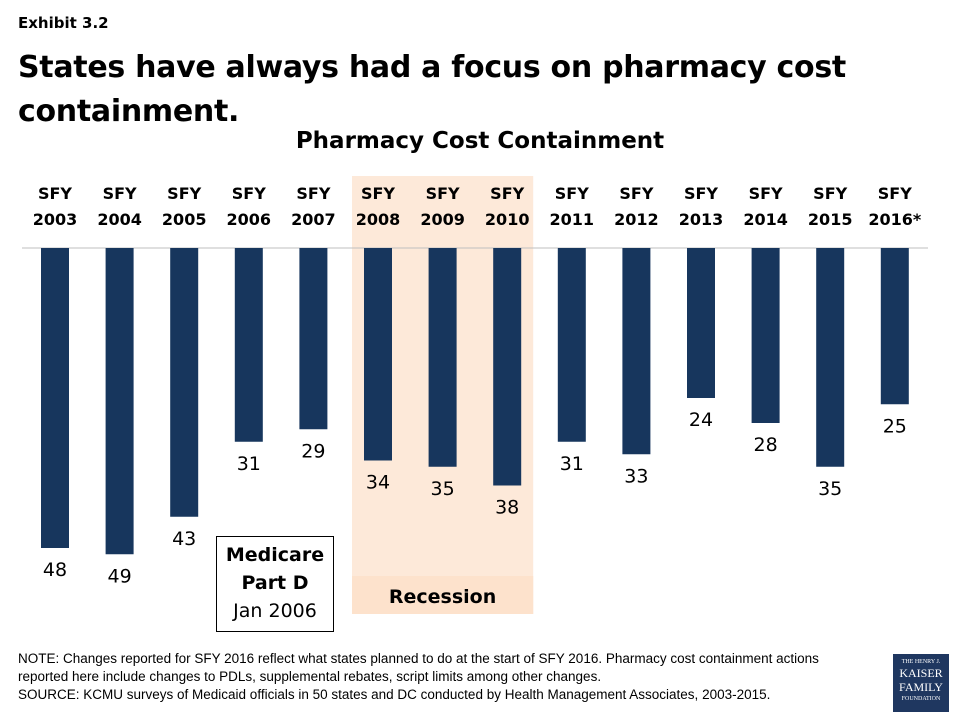  What do you see at coordinates (275, 555) in the screenshot?
I see `annotation-line1: Medicare` at bounding box center [275, 555].